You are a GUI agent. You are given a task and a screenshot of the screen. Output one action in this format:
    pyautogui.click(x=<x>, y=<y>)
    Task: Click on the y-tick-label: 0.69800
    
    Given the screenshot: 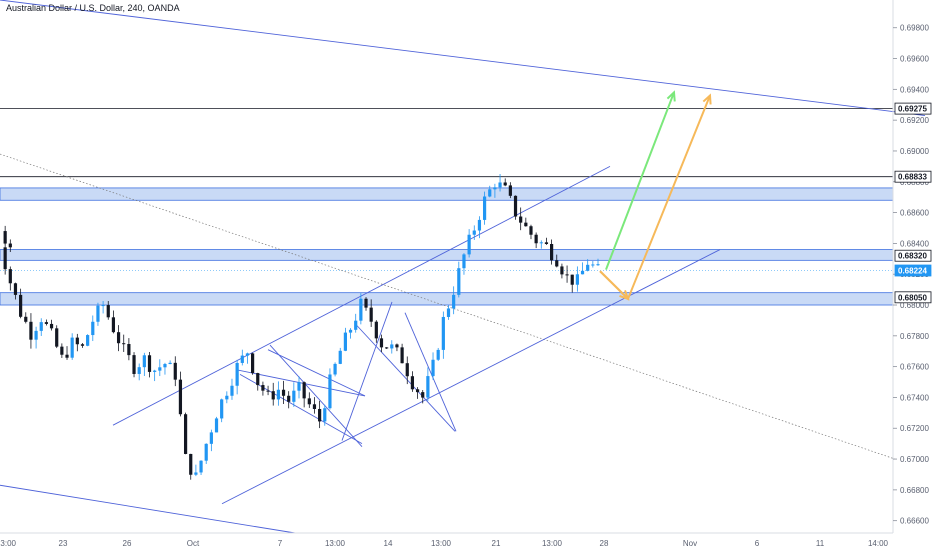 What is the action you would take?
    pyautogui.click(x=914, y=28)
    